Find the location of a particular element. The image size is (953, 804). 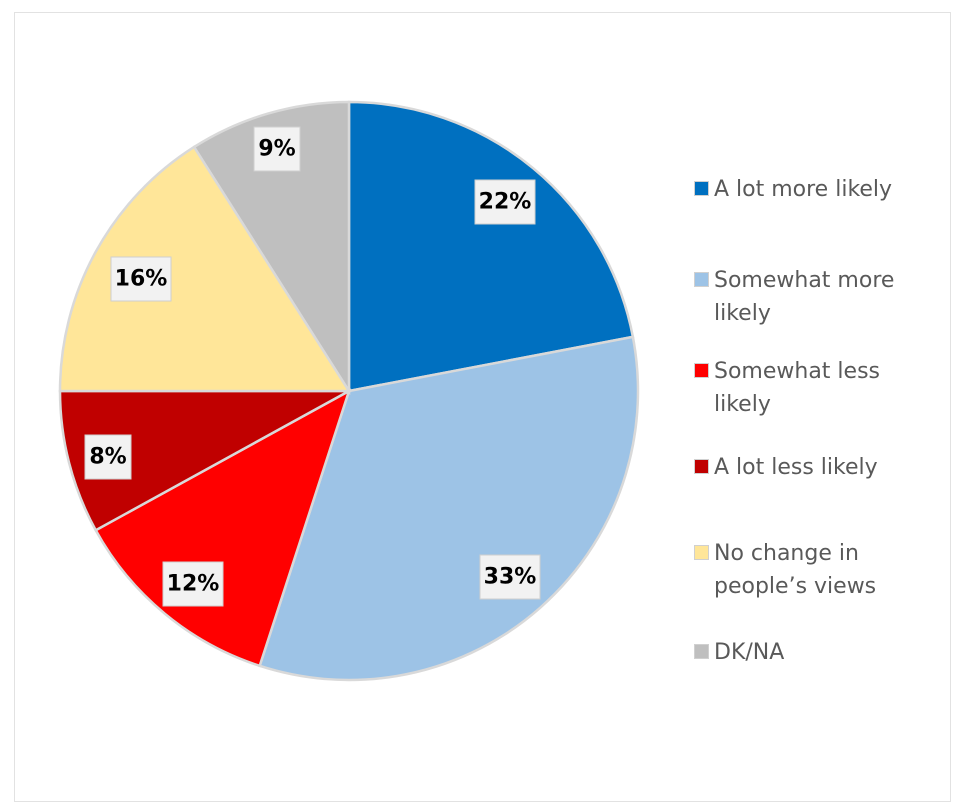

data-label-text: 16% is located at coordinates (141, 279).